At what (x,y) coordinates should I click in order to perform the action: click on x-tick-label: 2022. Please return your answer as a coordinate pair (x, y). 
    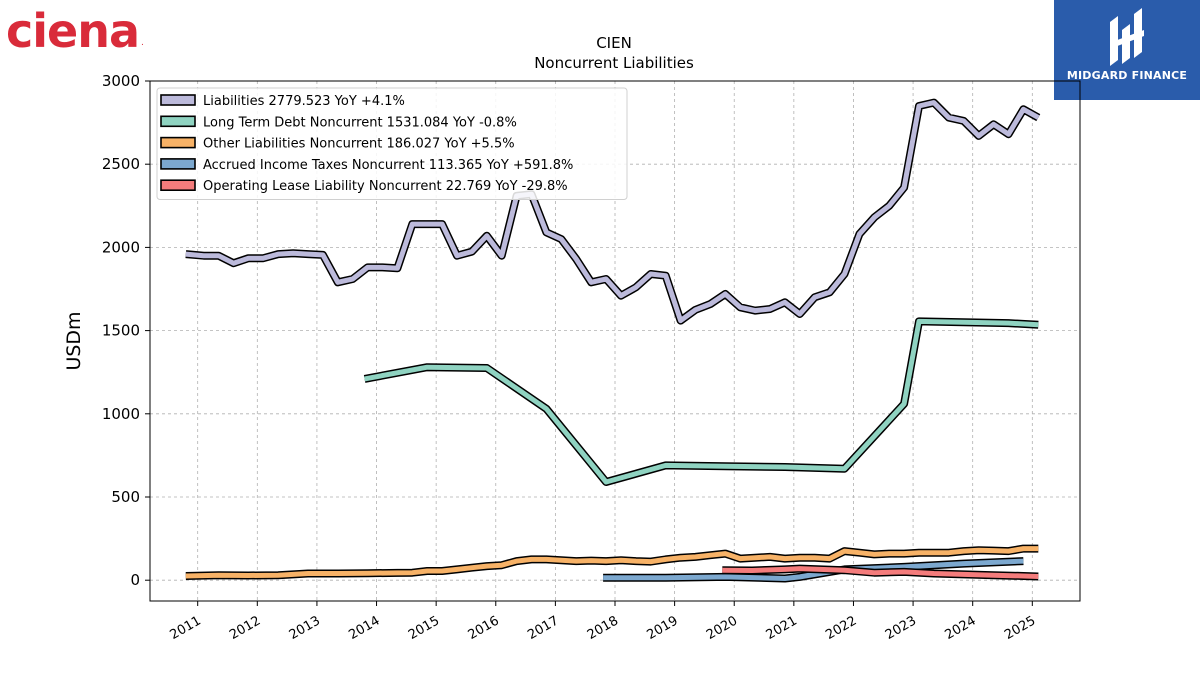
    Looking at the image, I should click on (841, 628).